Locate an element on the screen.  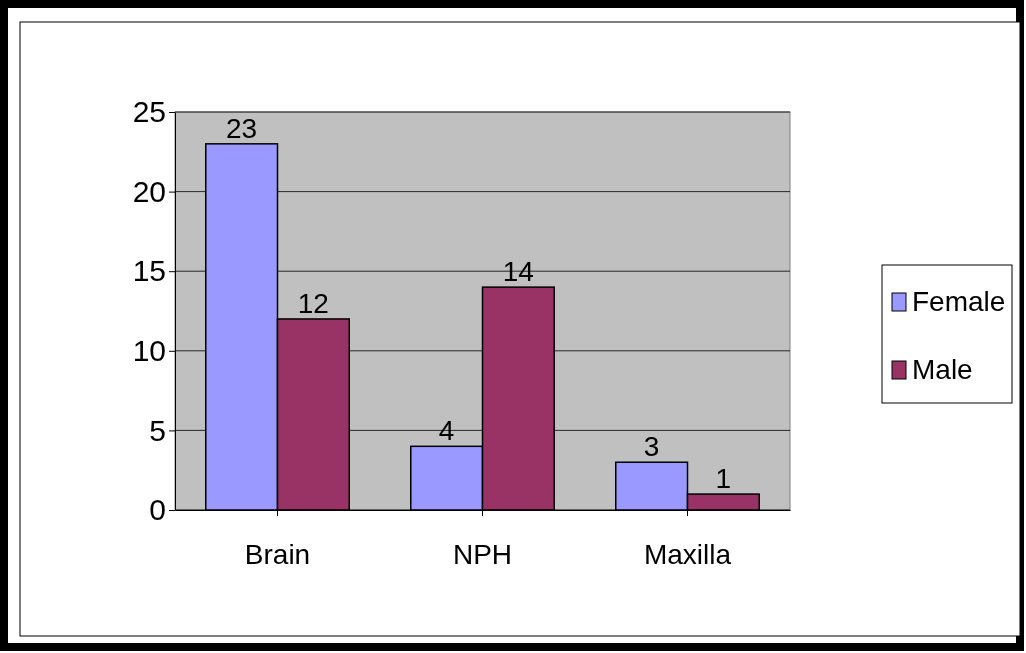
y-tick-label: 25 is located at coordinates (149, 112).